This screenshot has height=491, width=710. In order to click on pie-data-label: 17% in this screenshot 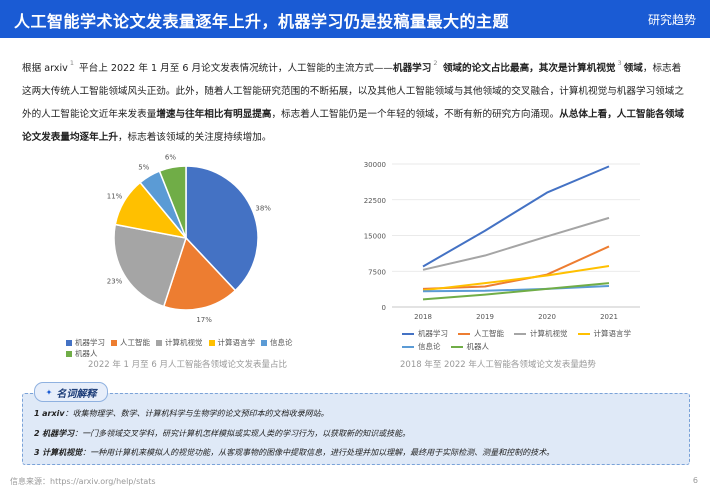, I will do `click(204, 320)`.